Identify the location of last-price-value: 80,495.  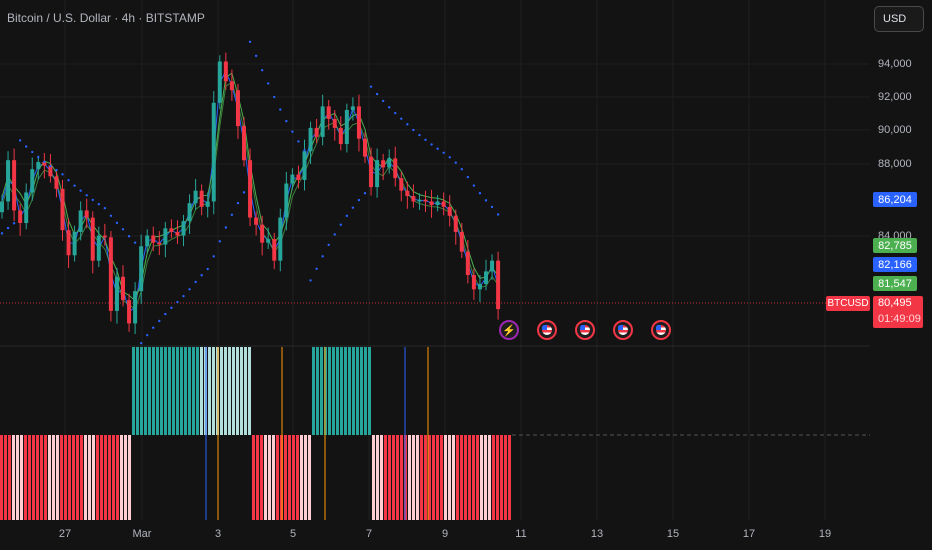
(895, 303).